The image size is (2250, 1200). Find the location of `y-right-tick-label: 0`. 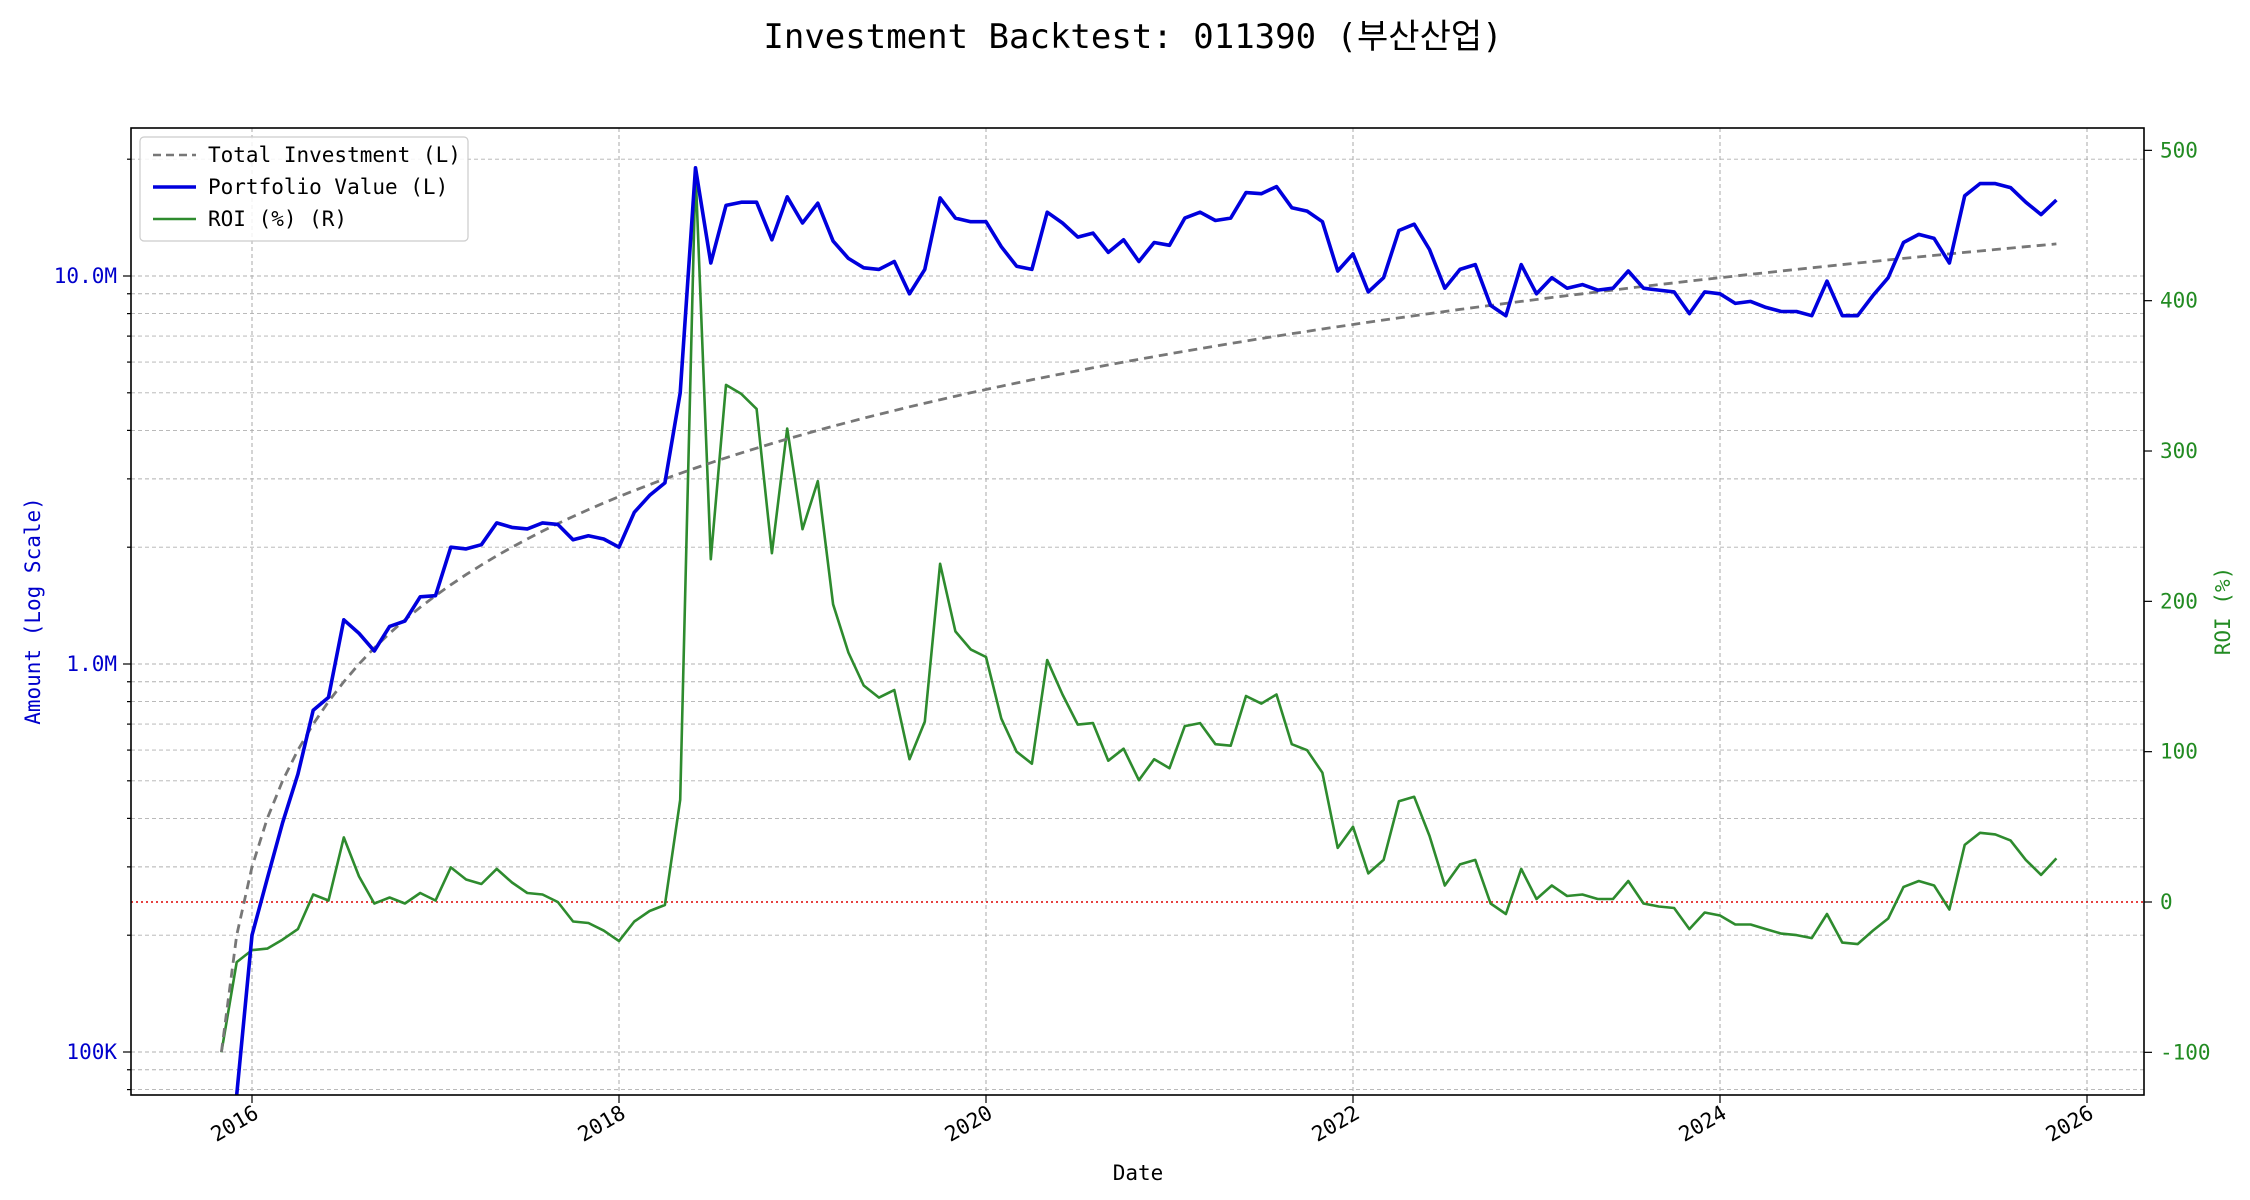

y-right-tick-label: 0 is located at coordinates (2166, 902).